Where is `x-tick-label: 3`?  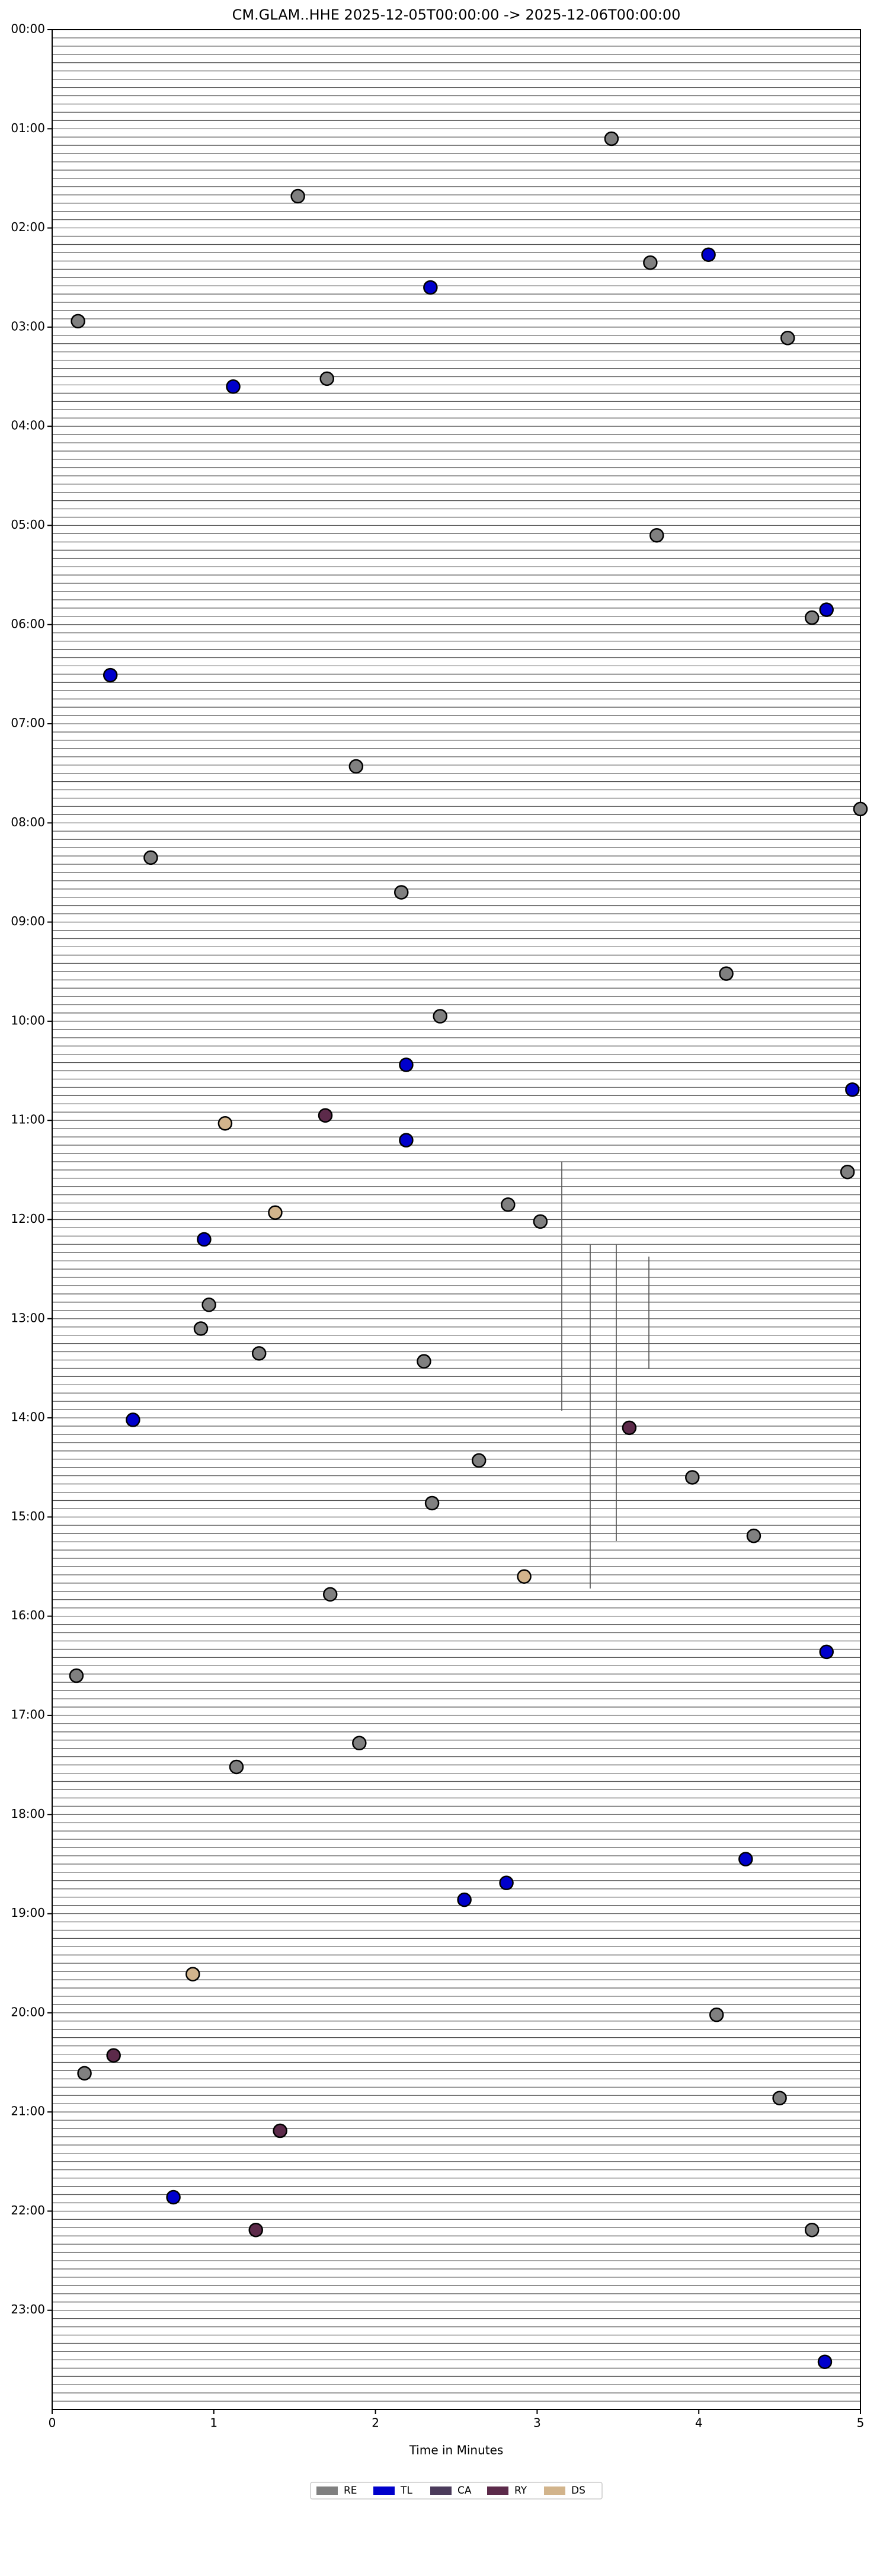 x-tick-label: 3 is located at coordinates (537, 2423).